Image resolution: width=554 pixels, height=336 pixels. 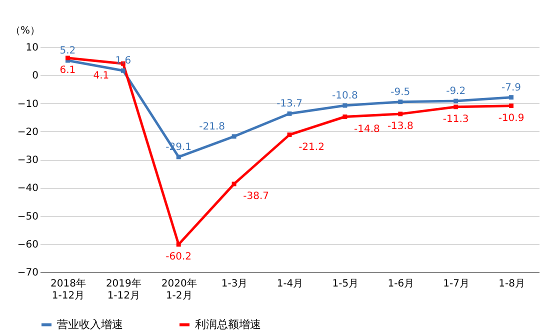 What do you see at coordinates (179, 290) in the screenshot?
I see `x-tick-label: 2020年 1-2月` at bounding box center [179, 290].